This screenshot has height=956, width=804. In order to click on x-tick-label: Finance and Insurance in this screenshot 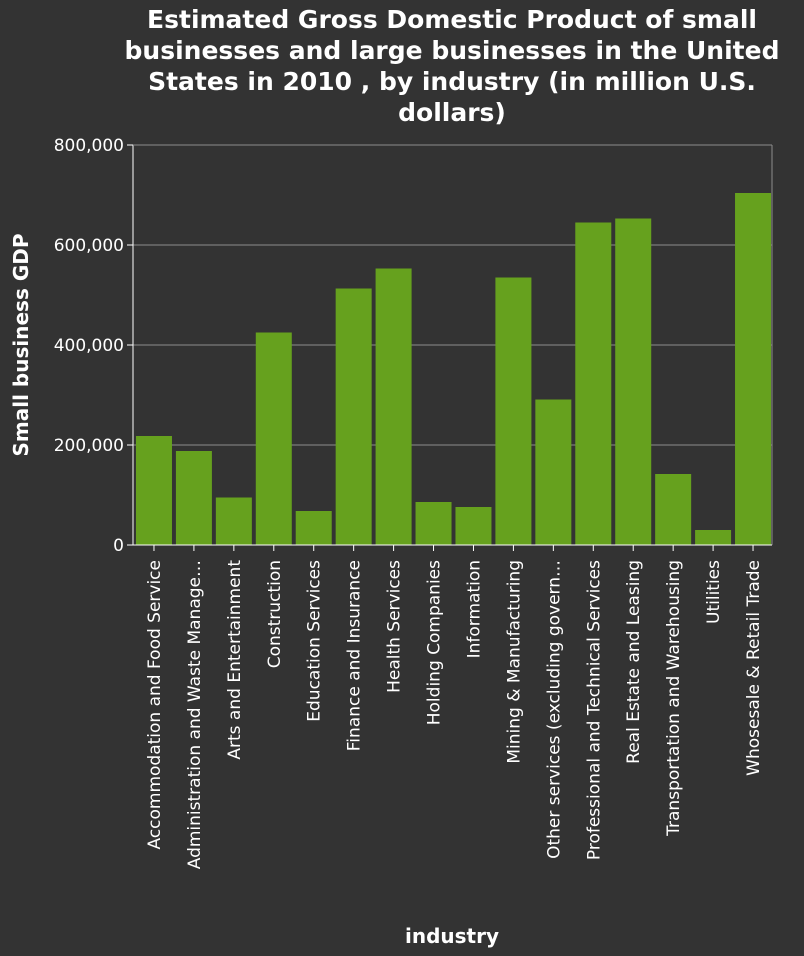, I will do `click(355, 655)`.